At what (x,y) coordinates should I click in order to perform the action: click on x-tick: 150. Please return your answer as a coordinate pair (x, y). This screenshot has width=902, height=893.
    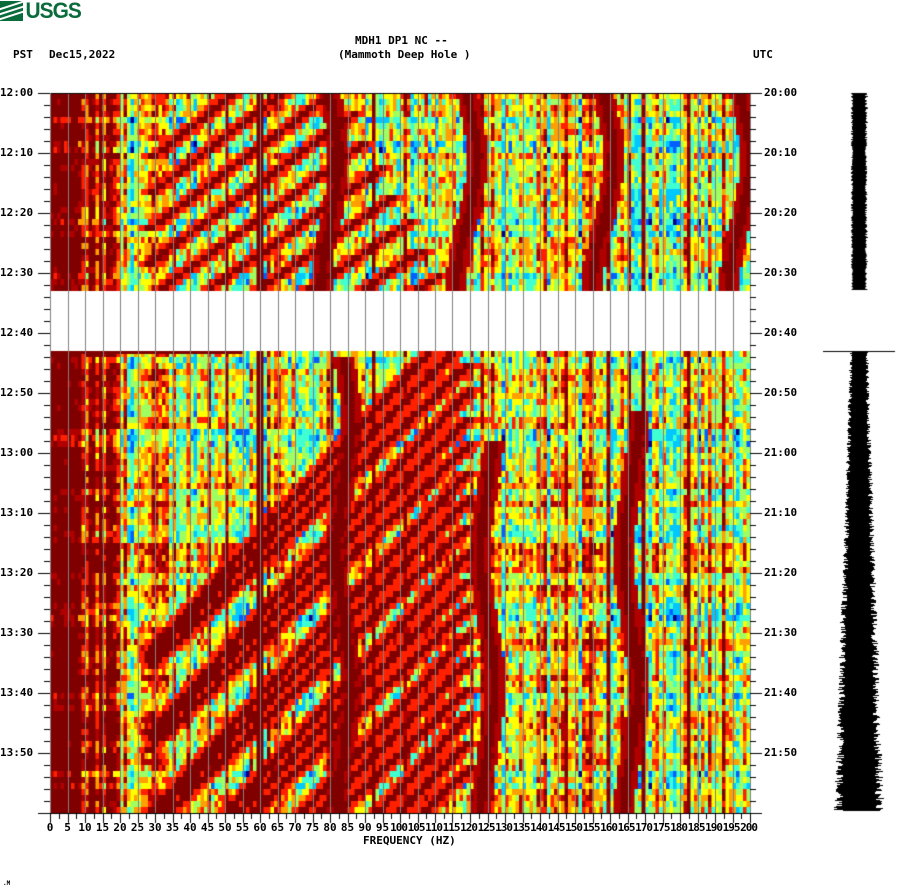
    Looking at the image, I should click on (574, 827).